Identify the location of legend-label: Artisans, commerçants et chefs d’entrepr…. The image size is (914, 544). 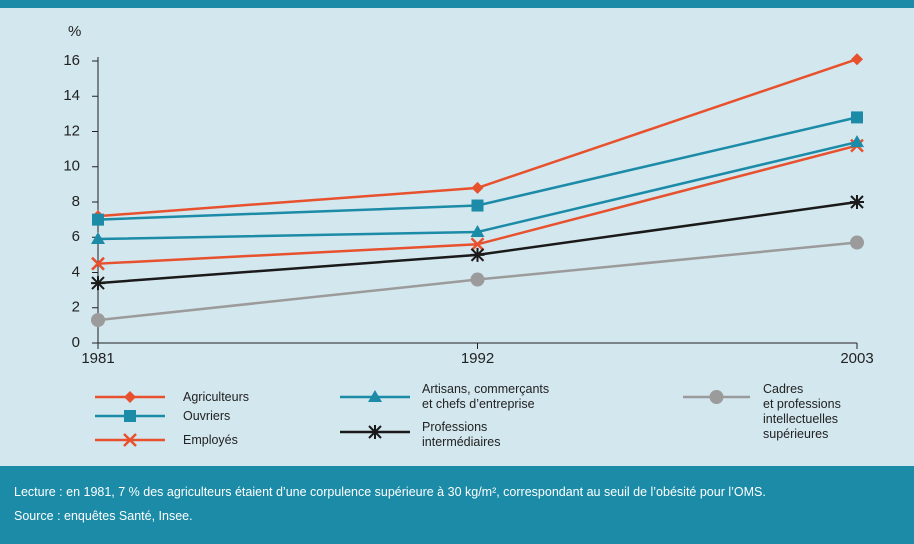
(486, 396).